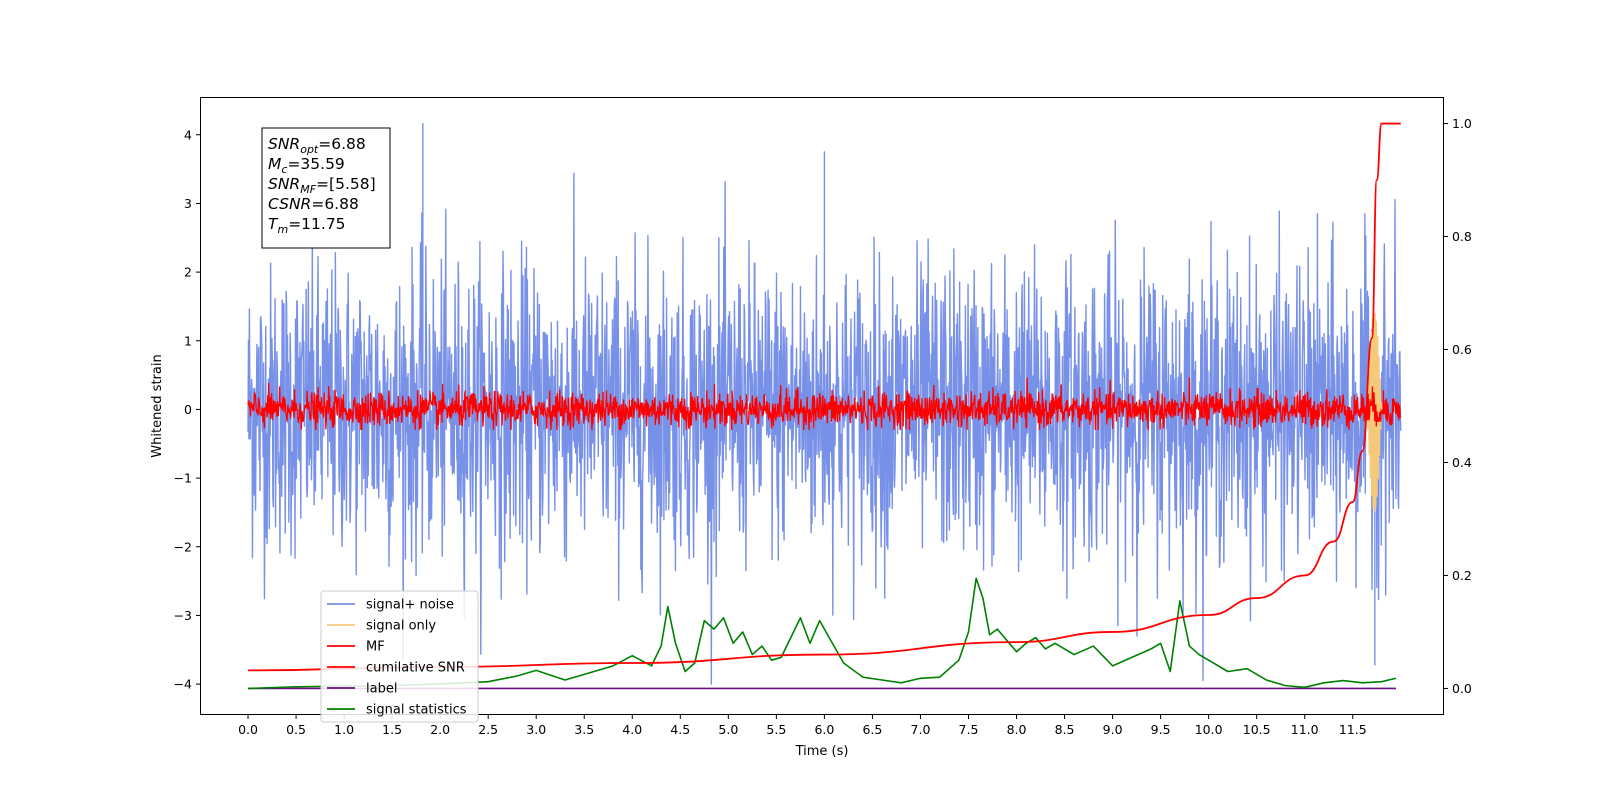 The image size is (1600, 800). I want to click on y-tick-label: 3, so click(188, 203).